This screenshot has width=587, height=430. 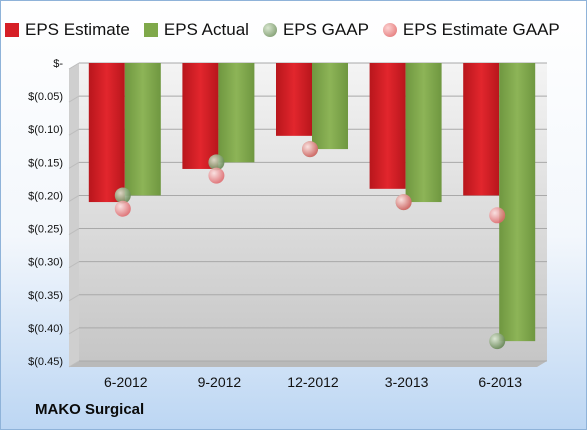 I want to click on x-tick-label: 6-2012, so click(x=126, y=382).